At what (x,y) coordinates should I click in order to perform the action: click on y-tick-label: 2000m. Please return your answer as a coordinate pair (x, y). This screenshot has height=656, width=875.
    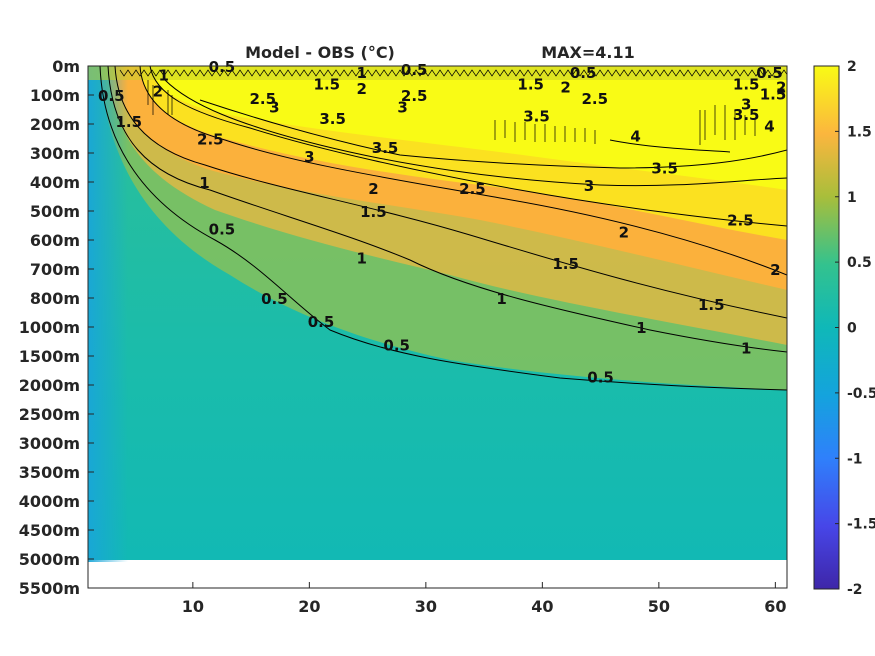
    Looking at the image, I should click on (49, 385).